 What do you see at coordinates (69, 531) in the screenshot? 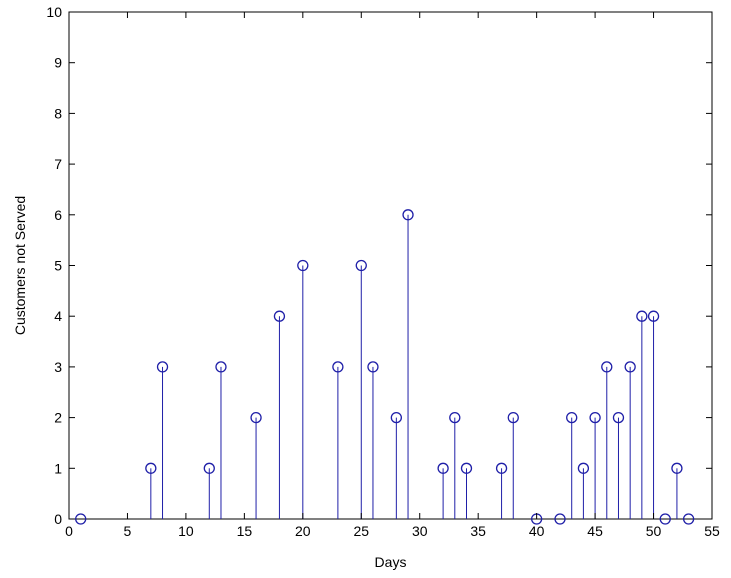
I see `x-tick-label: 0` at bounding box center [69, 531].